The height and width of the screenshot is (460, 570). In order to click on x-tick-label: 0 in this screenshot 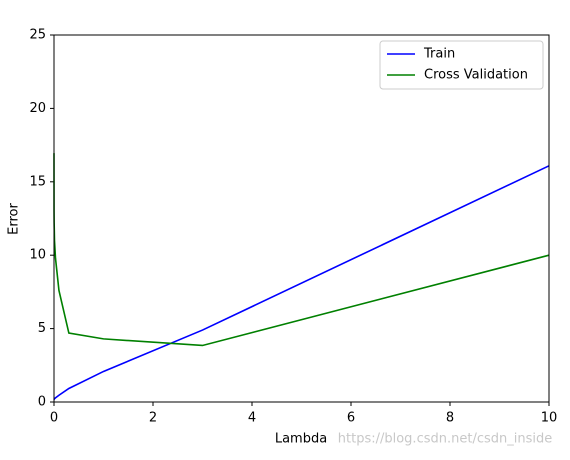, I will do `click(54, 418)`.